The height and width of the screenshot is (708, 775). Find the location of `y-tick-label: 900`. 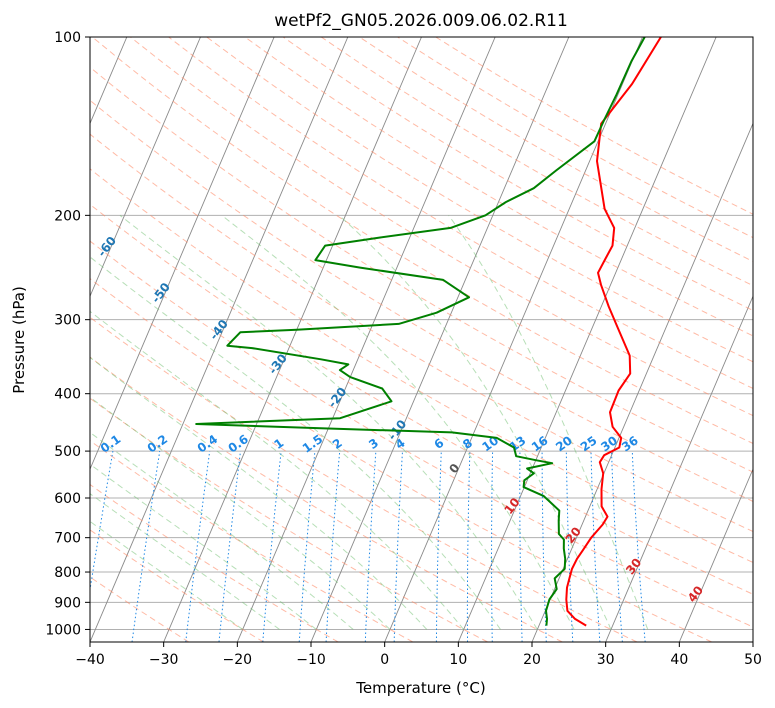

y-tick-label: 900 is located at coordinates (67, 603).